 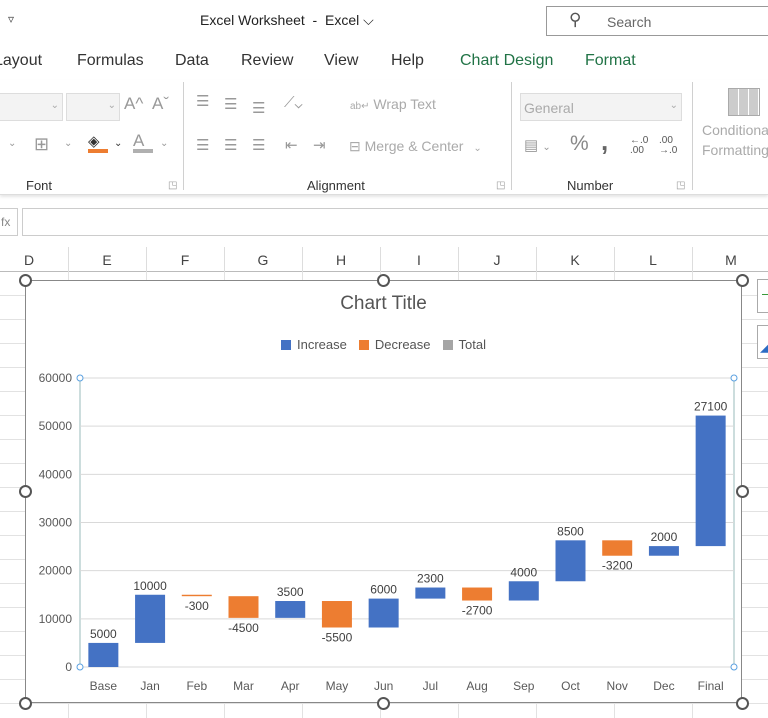 What do you see at coordinates (762, 296) in the screenshot?
I see `chart-elements-button` at bounding box center [762, 296].